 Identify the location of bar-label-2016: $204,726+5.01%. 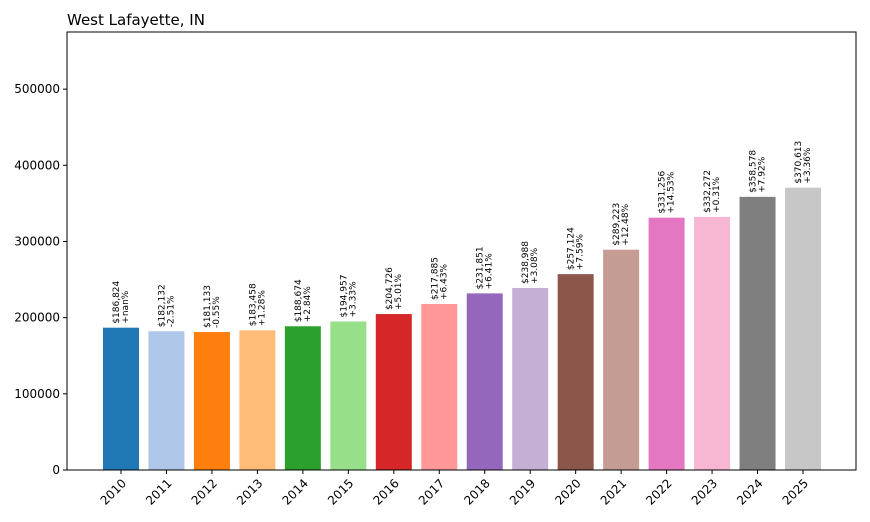
(394, 288).